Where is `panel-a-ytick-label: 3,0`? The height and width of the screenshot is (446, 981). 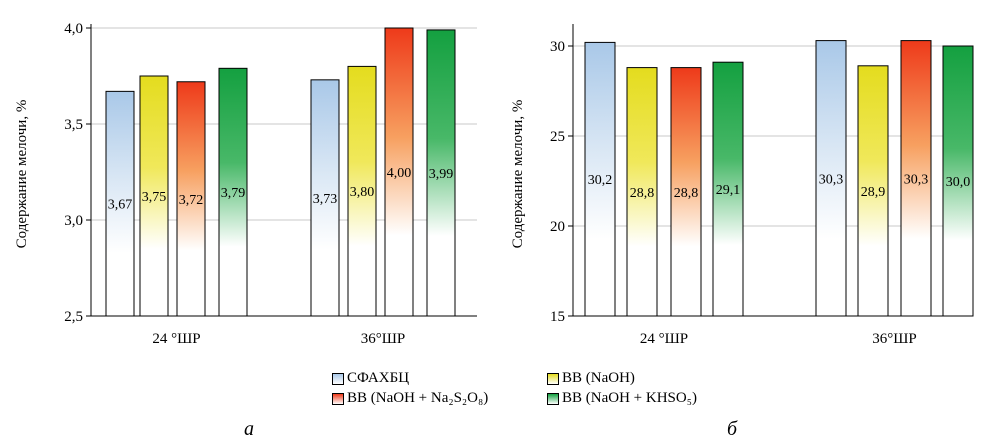 panel-a-ytick-label: 3,0 is located at coordinates (73, 221).